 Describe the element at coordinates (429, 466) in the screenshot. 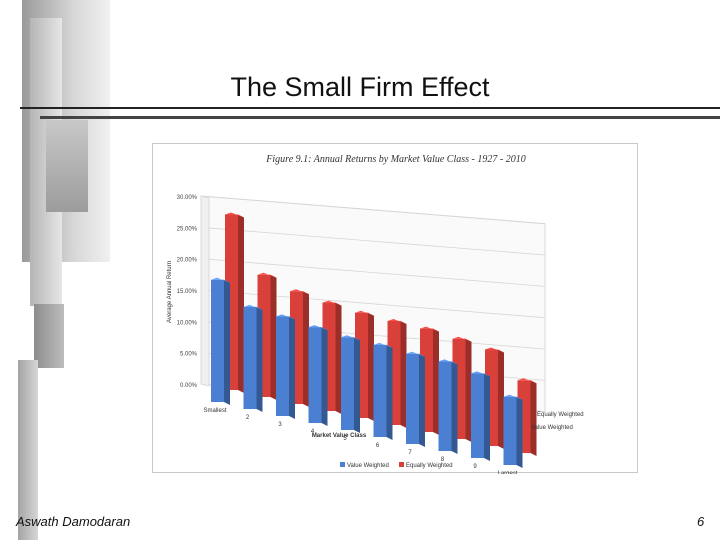

I see `legend-label-equally-weighted: Equally Weighted` at that location.